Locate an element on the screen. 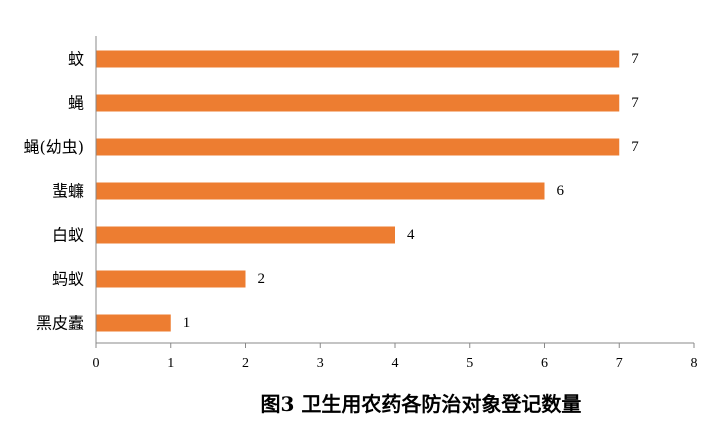  x-tick-label: 5 is located at coordinates (469, 363).